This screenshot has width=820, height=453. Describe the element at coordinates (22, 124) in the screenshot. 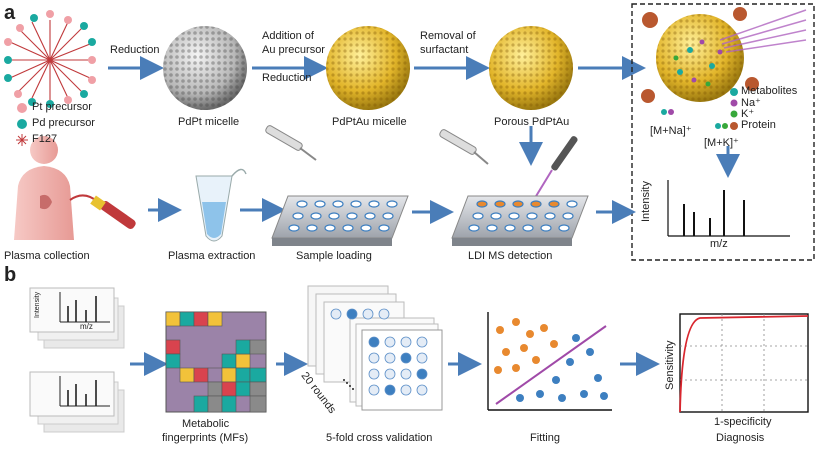

I see `pd-legend-icon` at that location.